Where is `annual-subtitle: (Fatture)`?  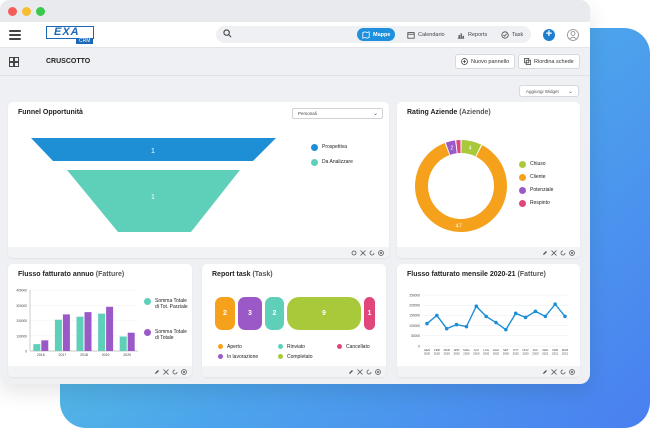 annual-subtitle: (Fatture) is located at coordinates (110, 274).